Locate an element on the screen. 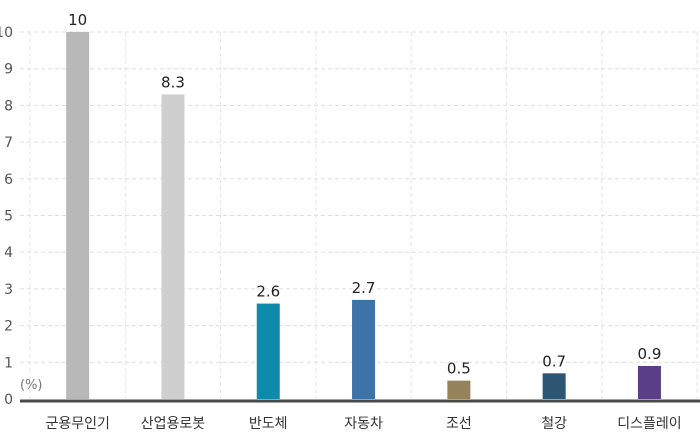 The image size is (700, 445). y-tick-label: 2 is located at coordinates (8, 327).